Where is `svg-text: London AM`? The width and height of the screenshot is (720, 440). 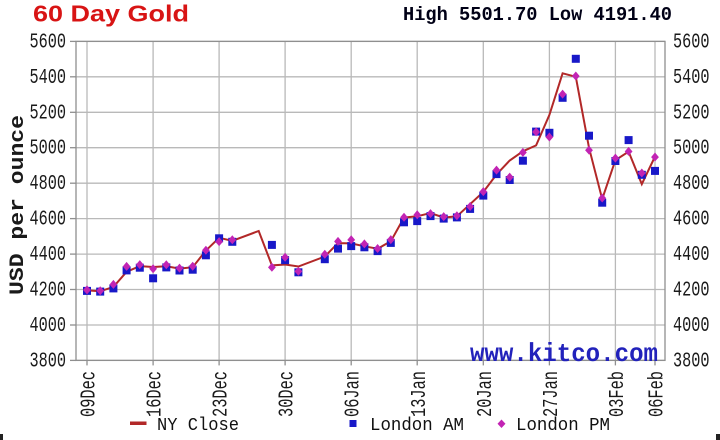 svg-text: London AM is located at coordinates (417, 426).